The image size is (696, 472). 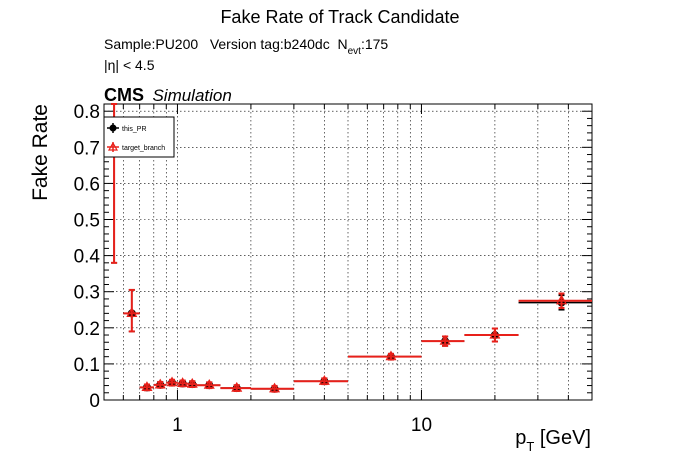 What do you see at coordinates (339, 17) in the screenshot?
I see `chart-title: Fake Rate of Track Candidate` at bounding box center [339, 17].